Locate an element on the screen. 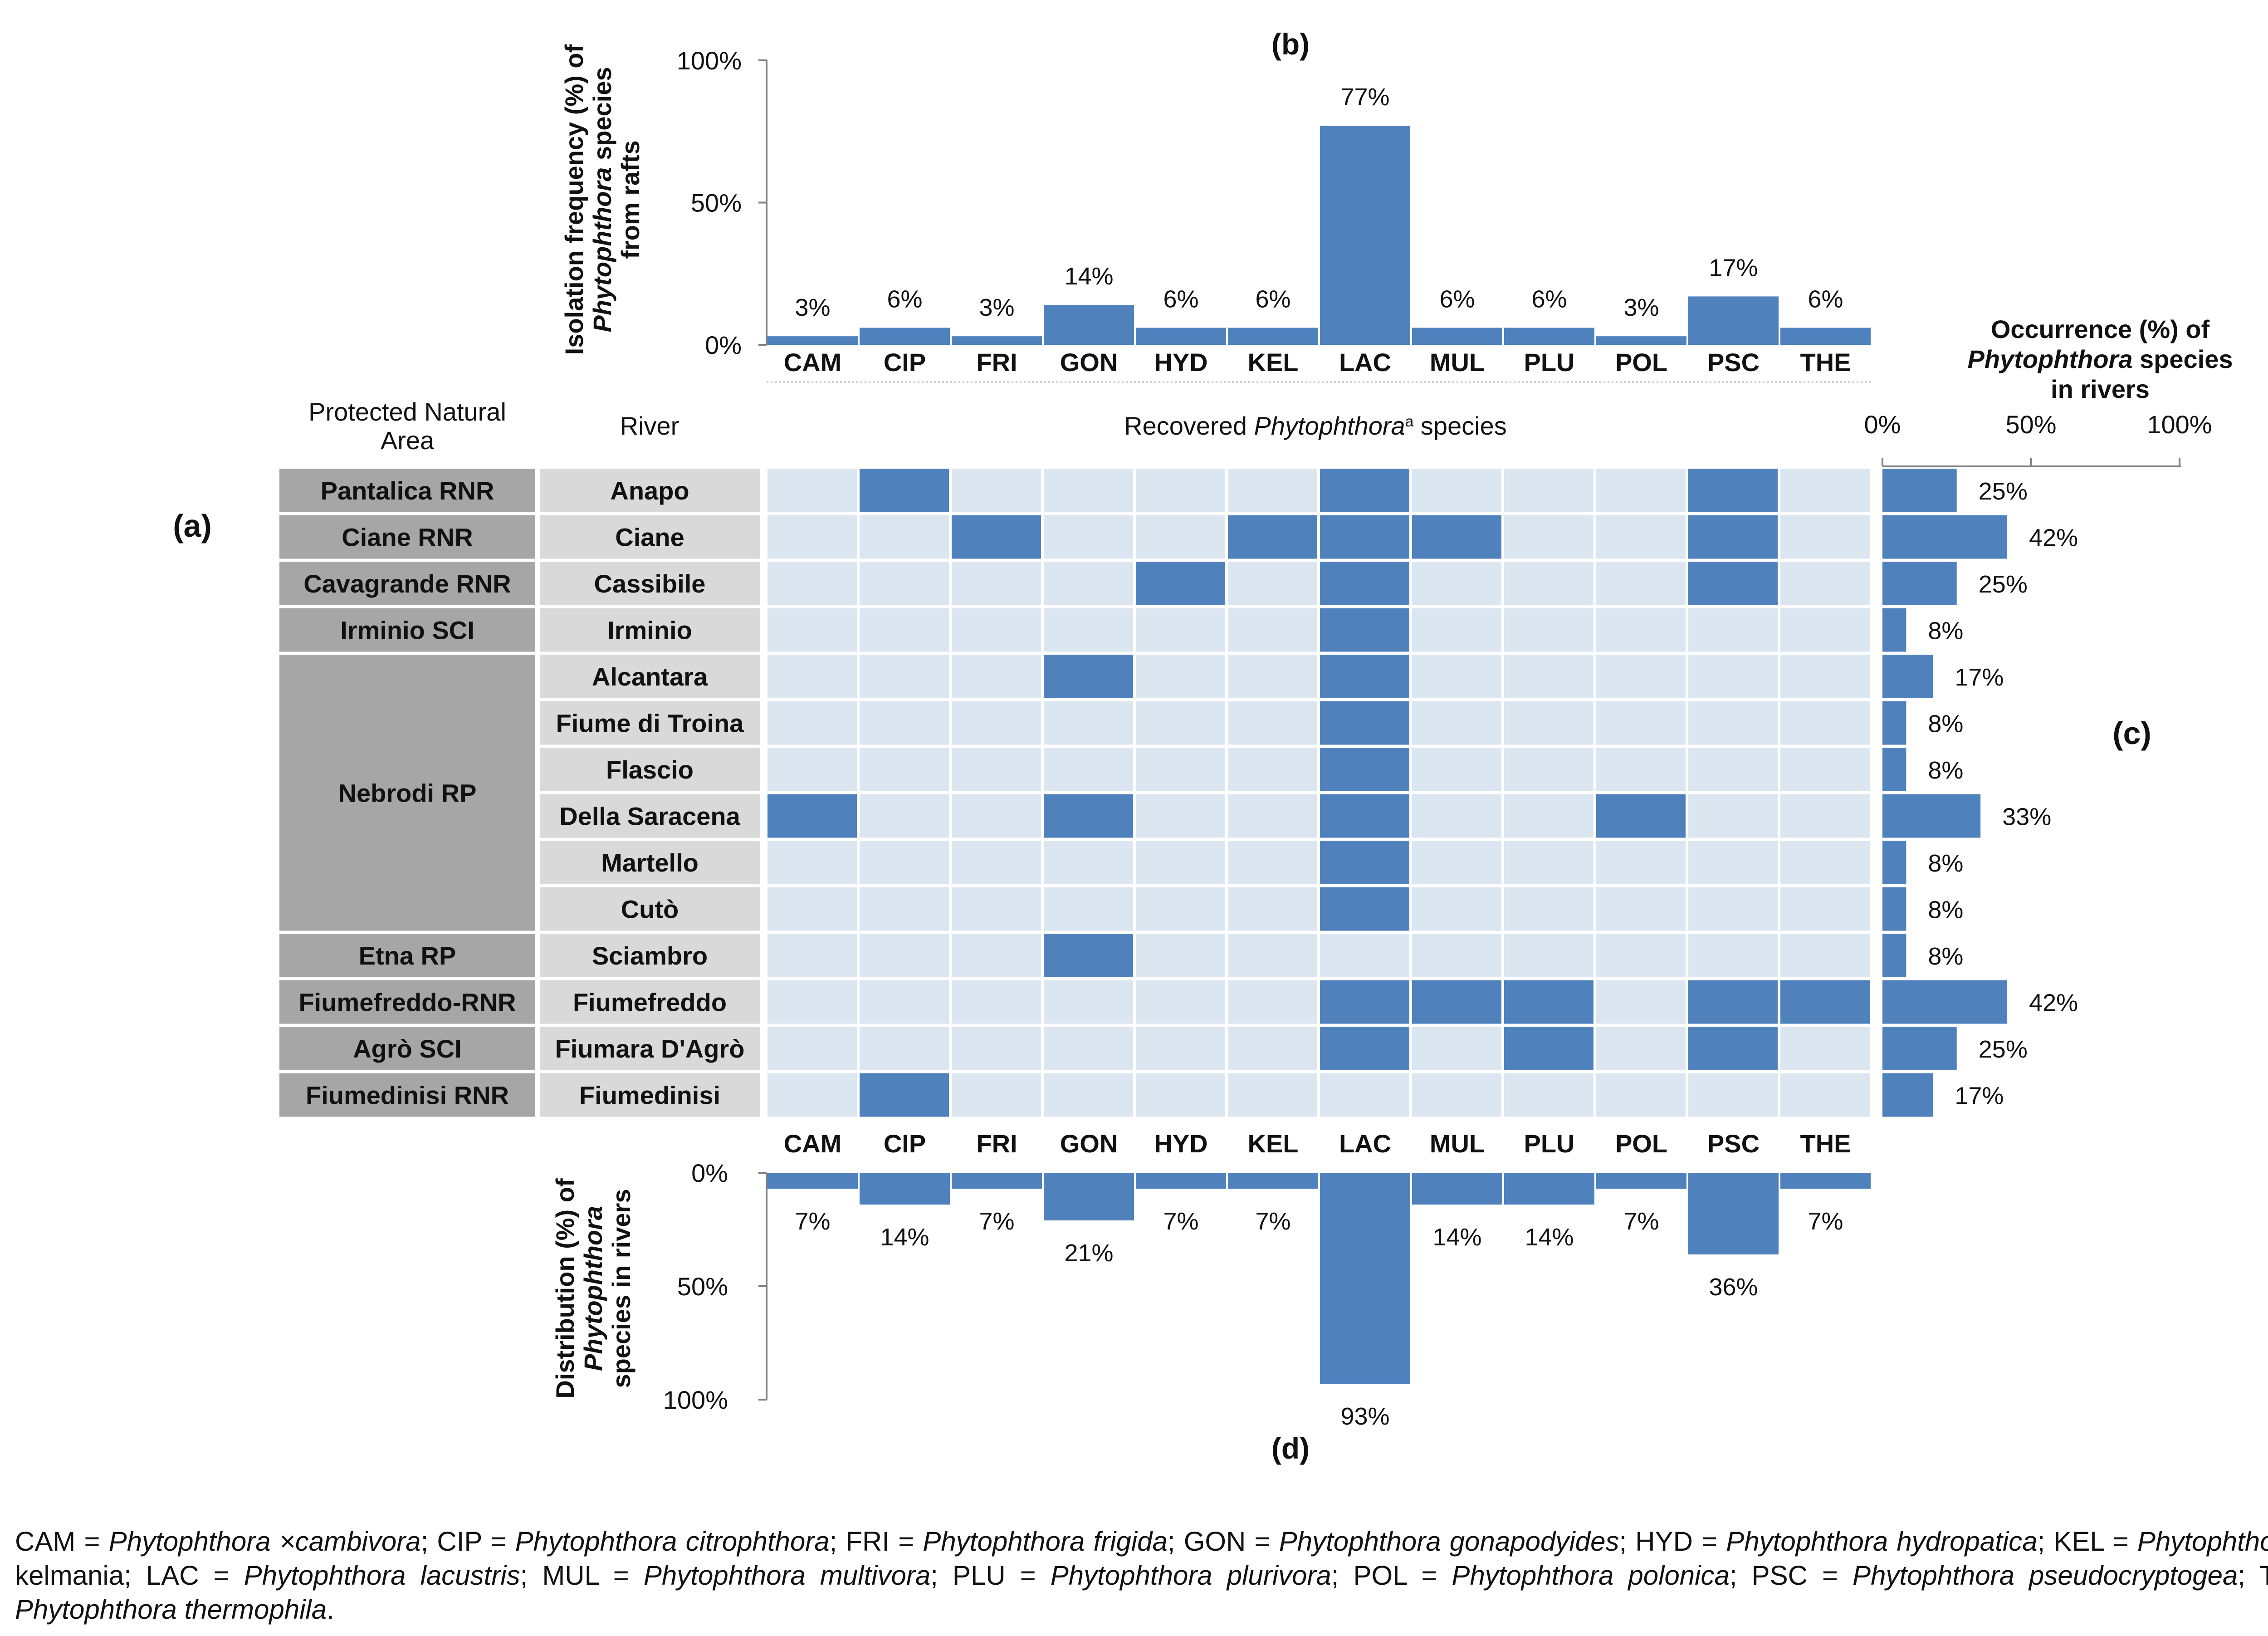  panel-b-y-axis-label-part-0: Phytophthora is located at coordinates (602, 250).